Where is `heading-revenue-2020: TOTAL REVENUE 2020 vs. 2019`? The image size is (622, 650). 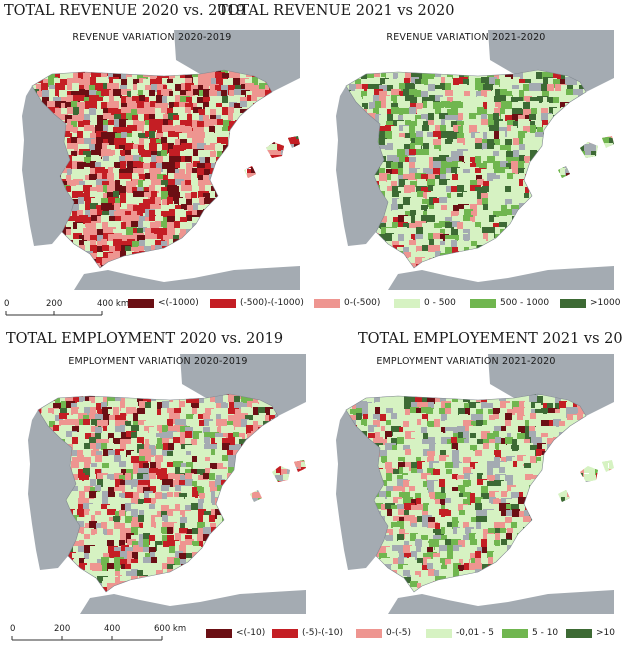 heading-revenue-2020: TOTAL REVENUE 2020 vs. 2019 is located at coordinates (125, 11).